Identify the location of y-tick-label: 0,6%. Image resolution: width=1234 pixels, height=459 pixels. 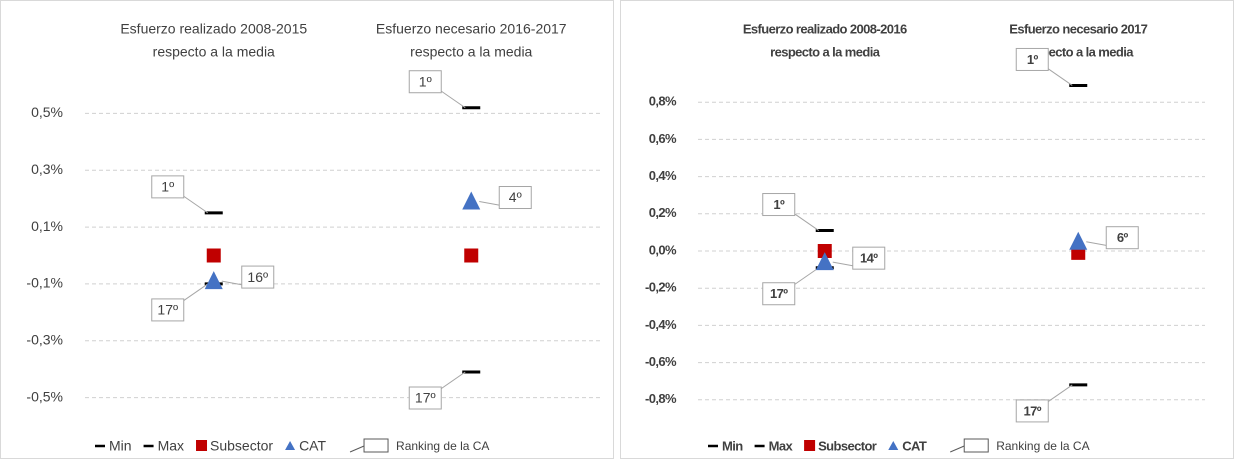
(663, 138).